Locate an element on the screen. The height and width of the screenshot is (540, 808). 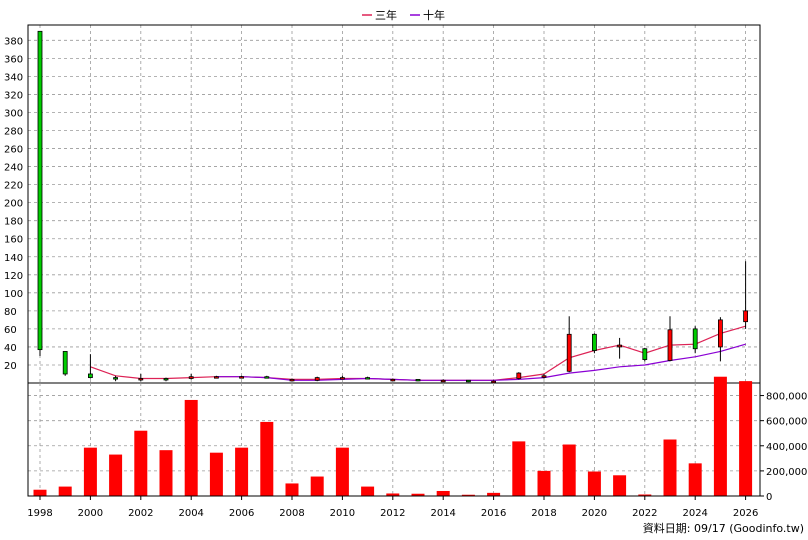
candle-2020 is located at coordinates (594, 343).